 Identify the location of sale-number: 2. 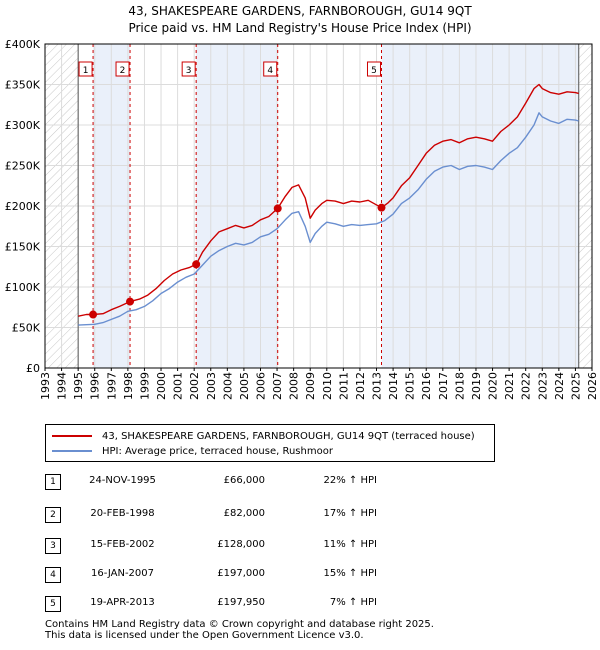
(53, 515).